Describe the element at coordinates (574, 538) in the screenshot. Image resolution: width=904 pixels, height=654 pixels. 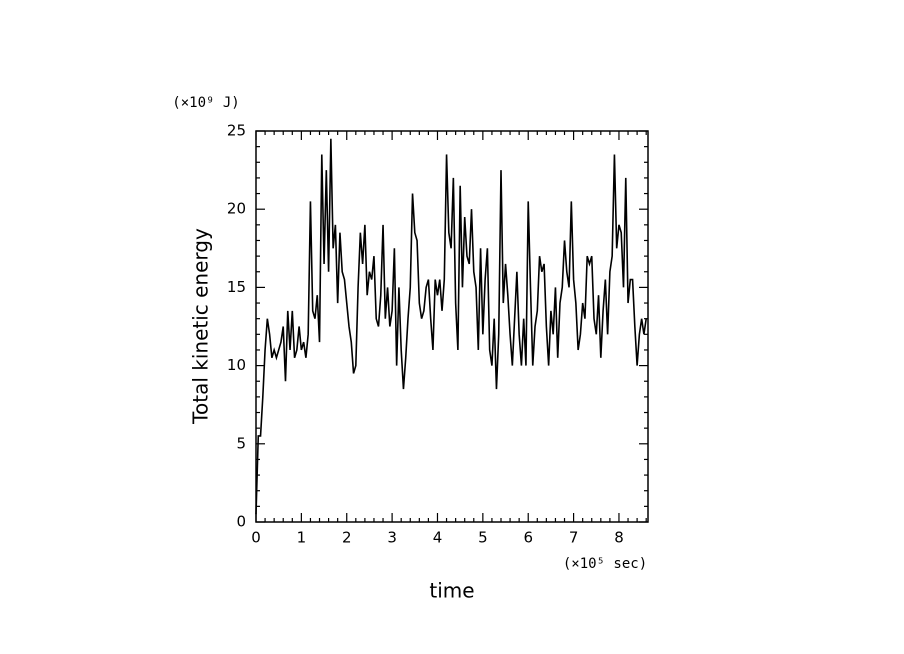
I see `x-tick-label: 7` at that location.